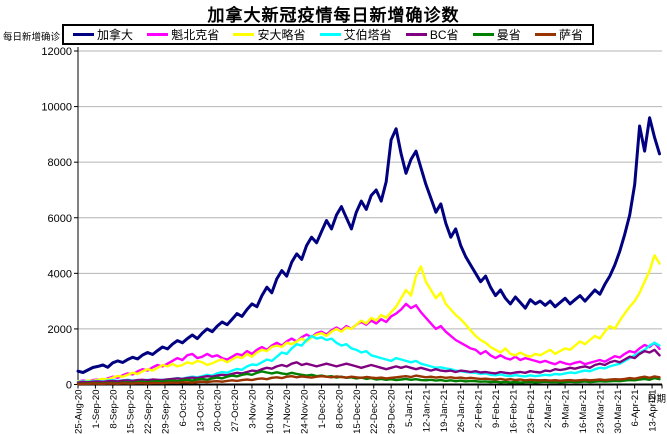  Describe the element at coordinates (113, 409) in the screenshot. I see `x-tick-label: 8-Sep-20` at that location.